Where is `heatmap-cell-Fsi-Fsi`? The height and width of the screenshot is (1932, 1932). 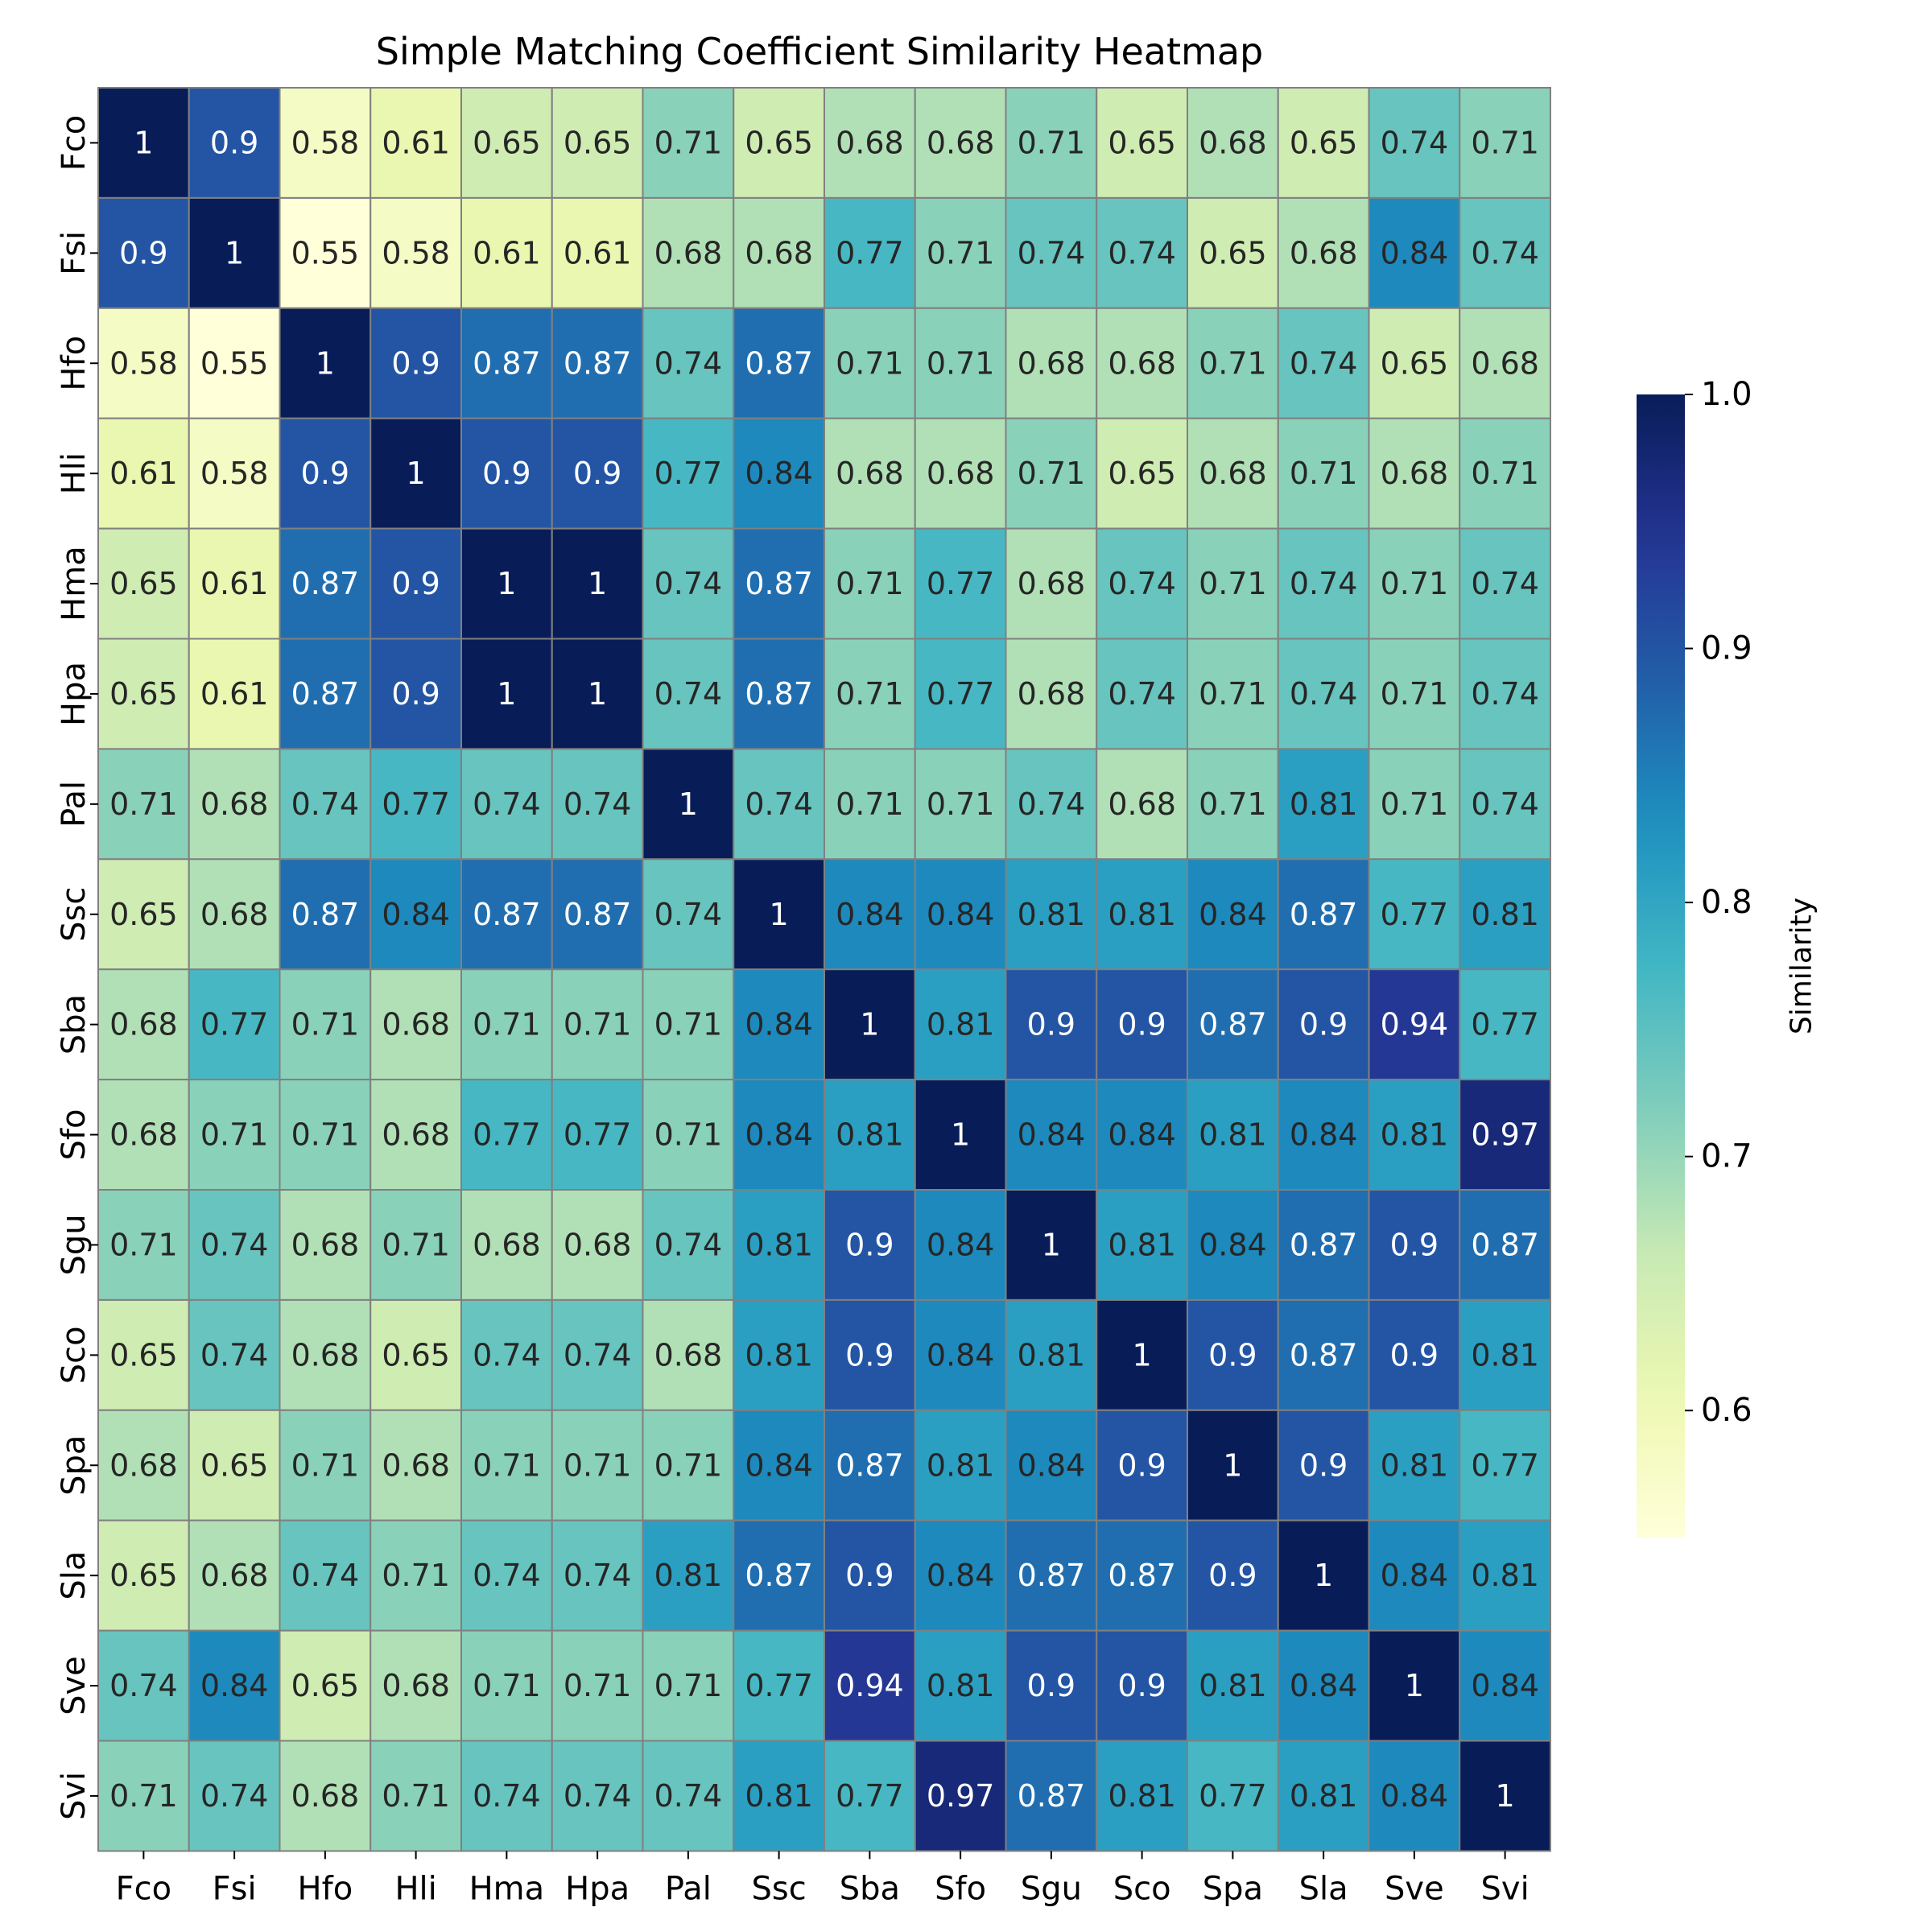 heatmap-cell-Fsi-Fsi is located at coordinates (234, 252).